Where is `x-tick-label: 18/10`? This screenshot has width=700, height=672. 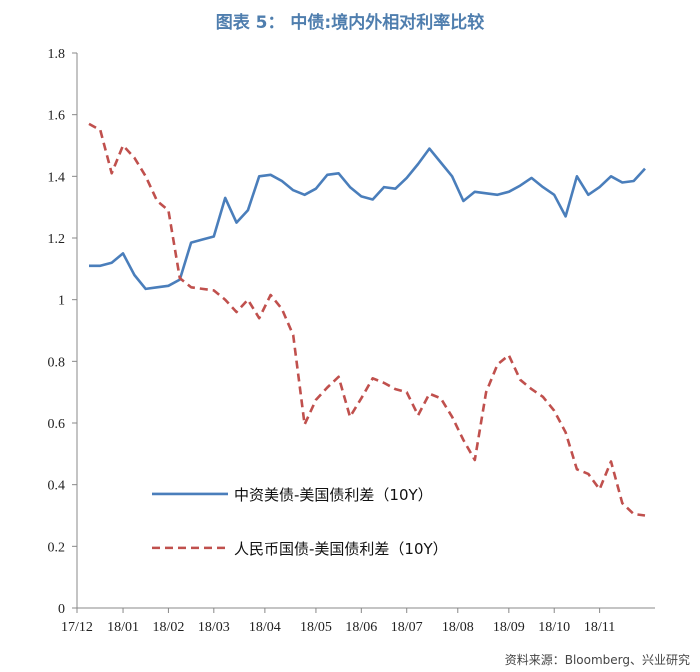 x-tick-label: 18/10 is located at coordinates (554, 627).